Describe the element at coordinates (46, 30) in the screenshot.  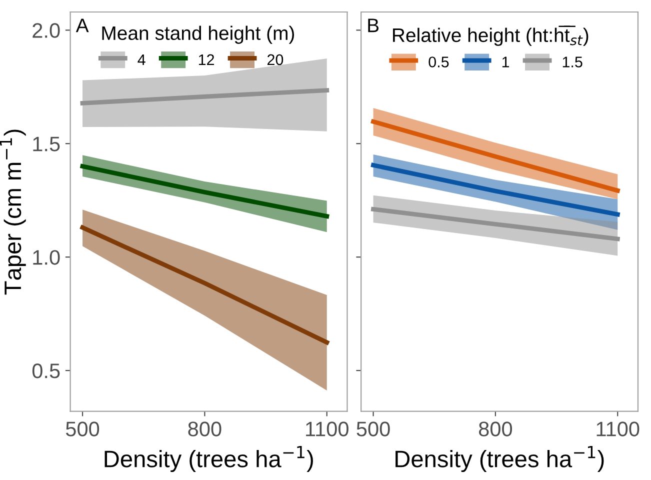
I see `y-tick-label: 2.0` at that location.